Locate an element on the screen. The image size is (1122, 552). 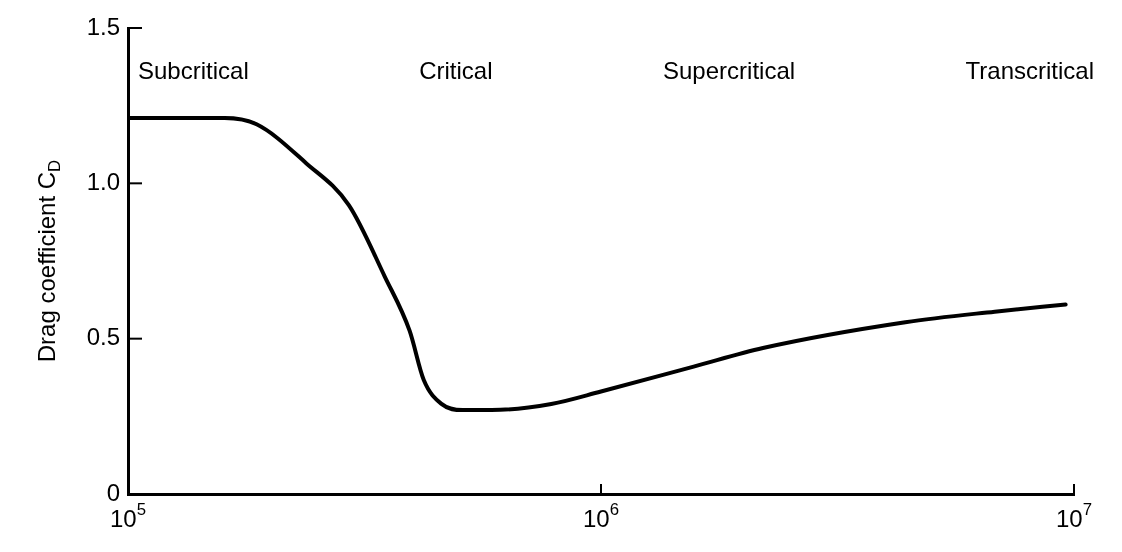
y-tick-label: 0.5 is located at coordinates (103, 337).